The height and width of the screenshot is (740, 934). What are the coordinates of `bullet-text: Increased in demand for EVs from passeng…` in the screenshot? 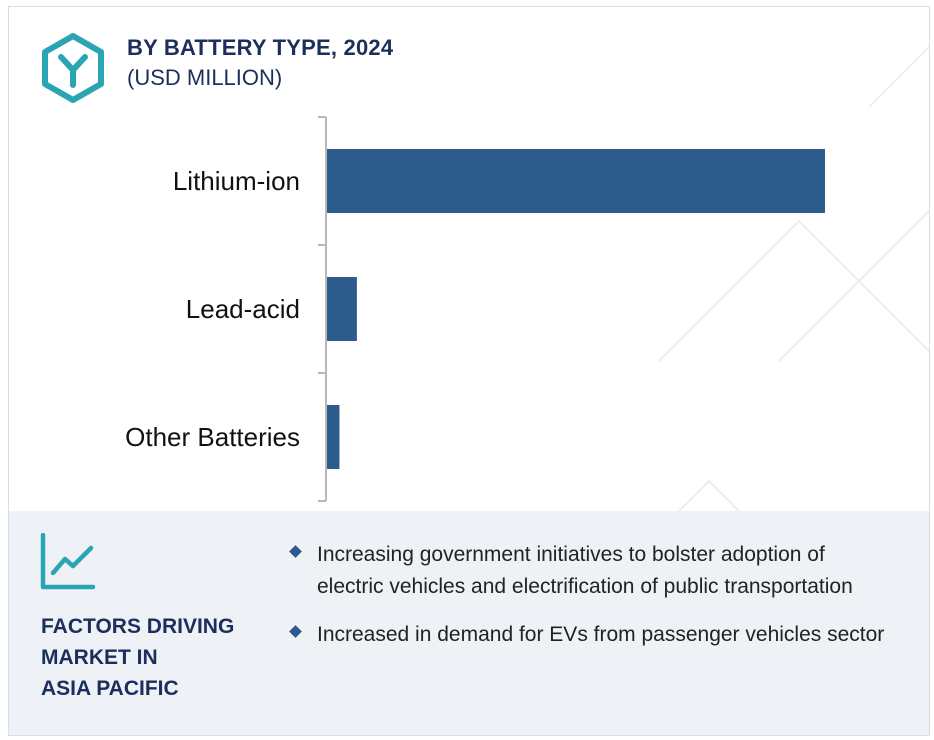 It's located at (601, 634).